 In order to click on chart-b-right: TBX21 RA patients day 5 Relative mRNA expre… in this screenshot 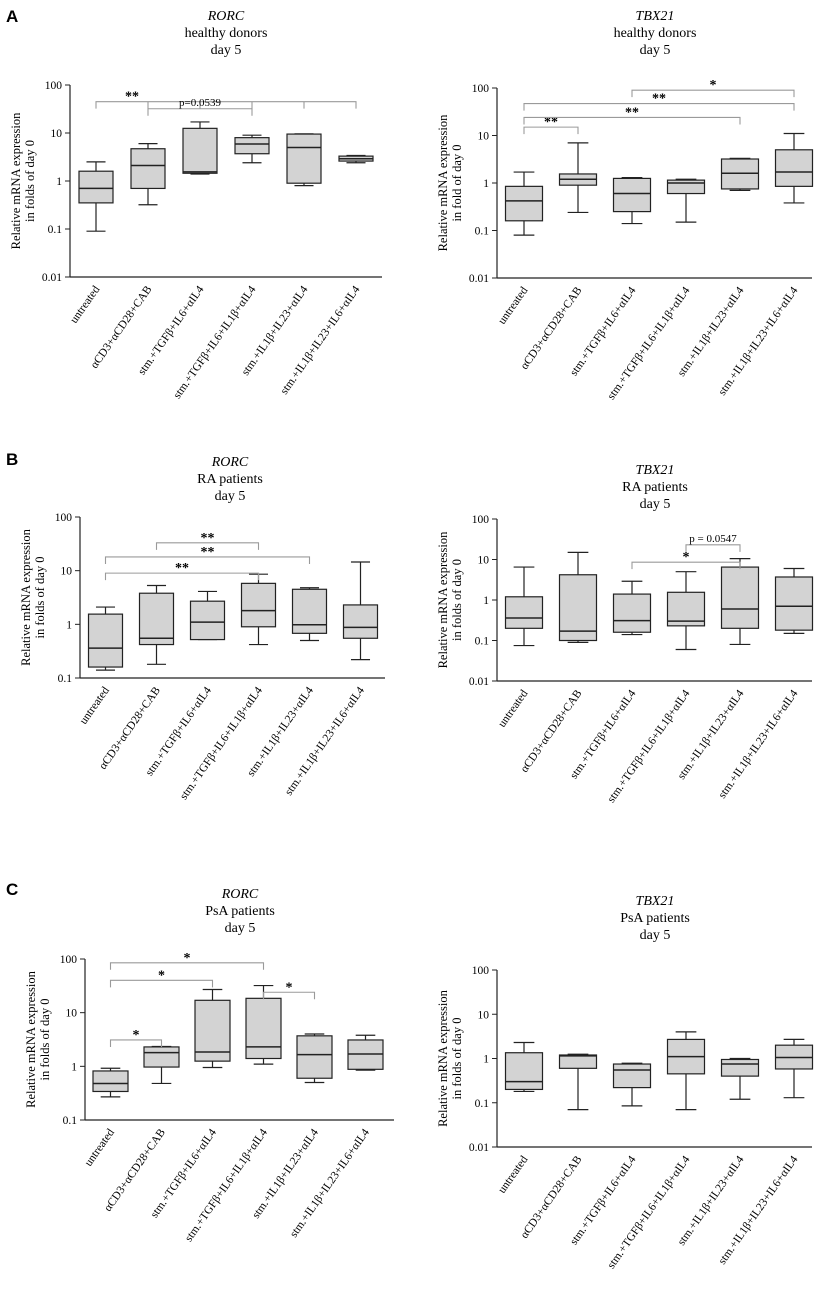, I will do `click(625, 634)`.